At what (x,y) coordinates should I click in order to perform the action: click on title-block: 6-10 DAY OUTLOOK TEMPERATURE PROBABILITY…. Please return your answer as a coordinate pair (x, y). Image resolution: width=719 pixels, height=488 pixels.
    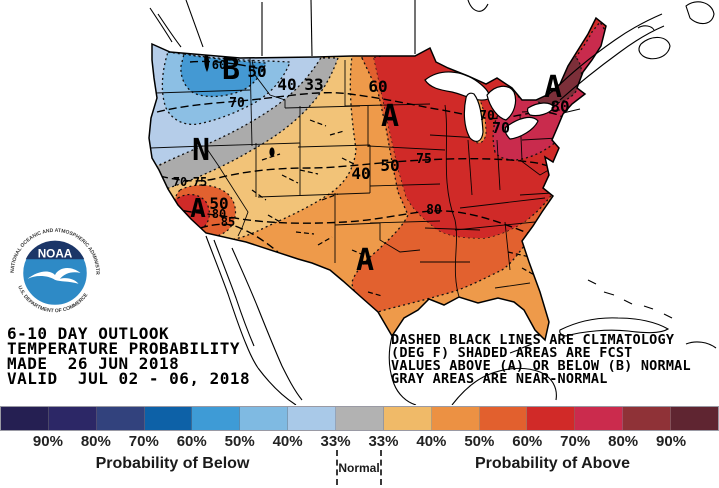
    Looking at the image, I should click on (129, 356).